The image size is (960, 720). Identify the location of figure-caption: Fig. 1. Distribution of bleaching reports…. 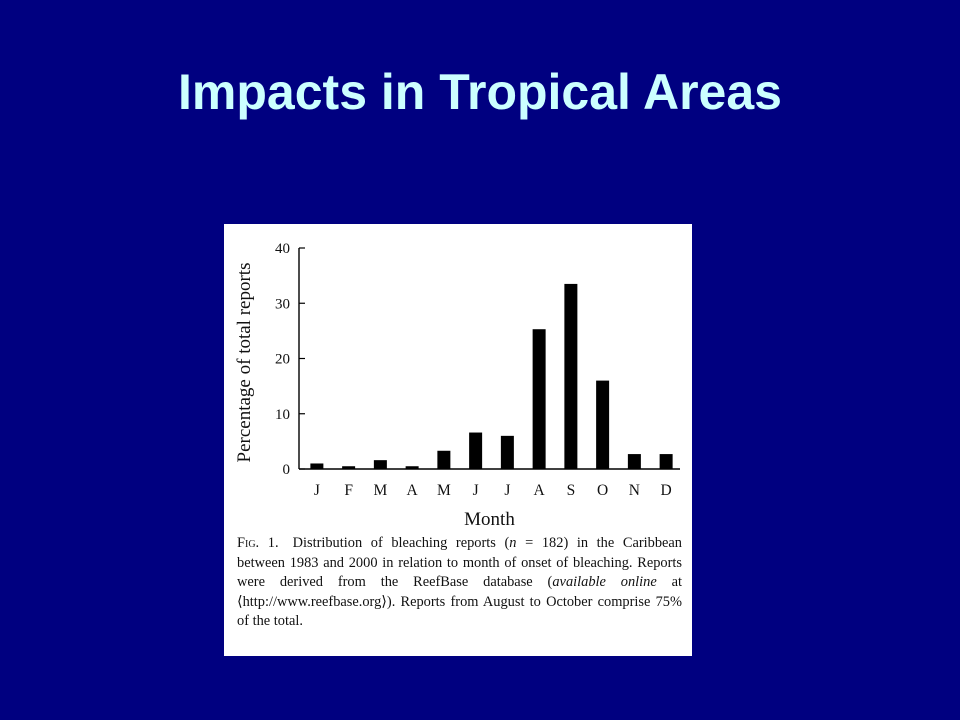
(459, 583).